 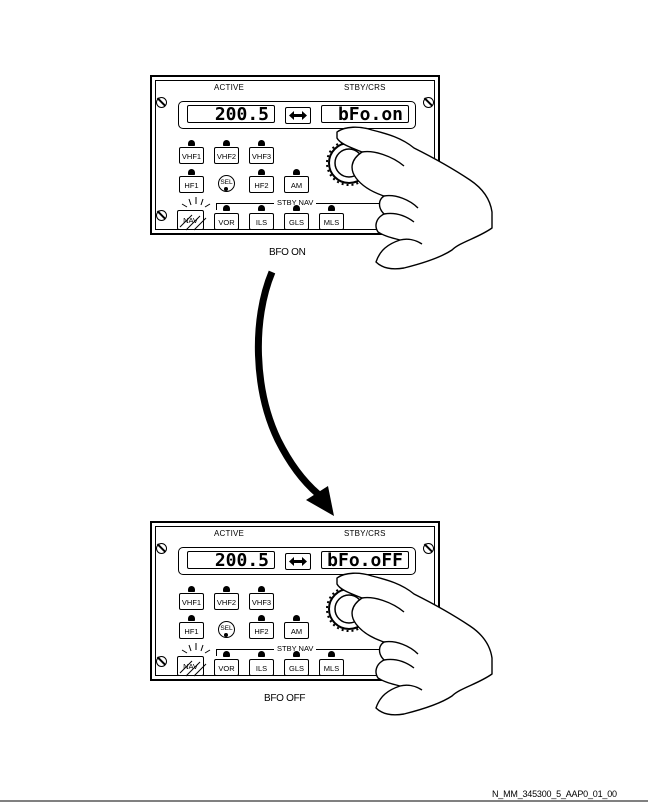 What do you see at coordinates (365, 560) in the screenshot?
I see `standby-frequency-window: bFo.oFF` at bounding box center [365, 560].